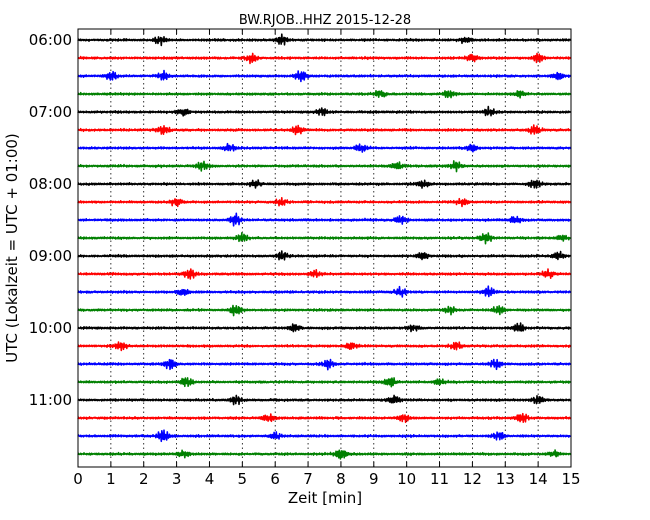  I want to click on x-tick-label: 10, so click(406, 479).